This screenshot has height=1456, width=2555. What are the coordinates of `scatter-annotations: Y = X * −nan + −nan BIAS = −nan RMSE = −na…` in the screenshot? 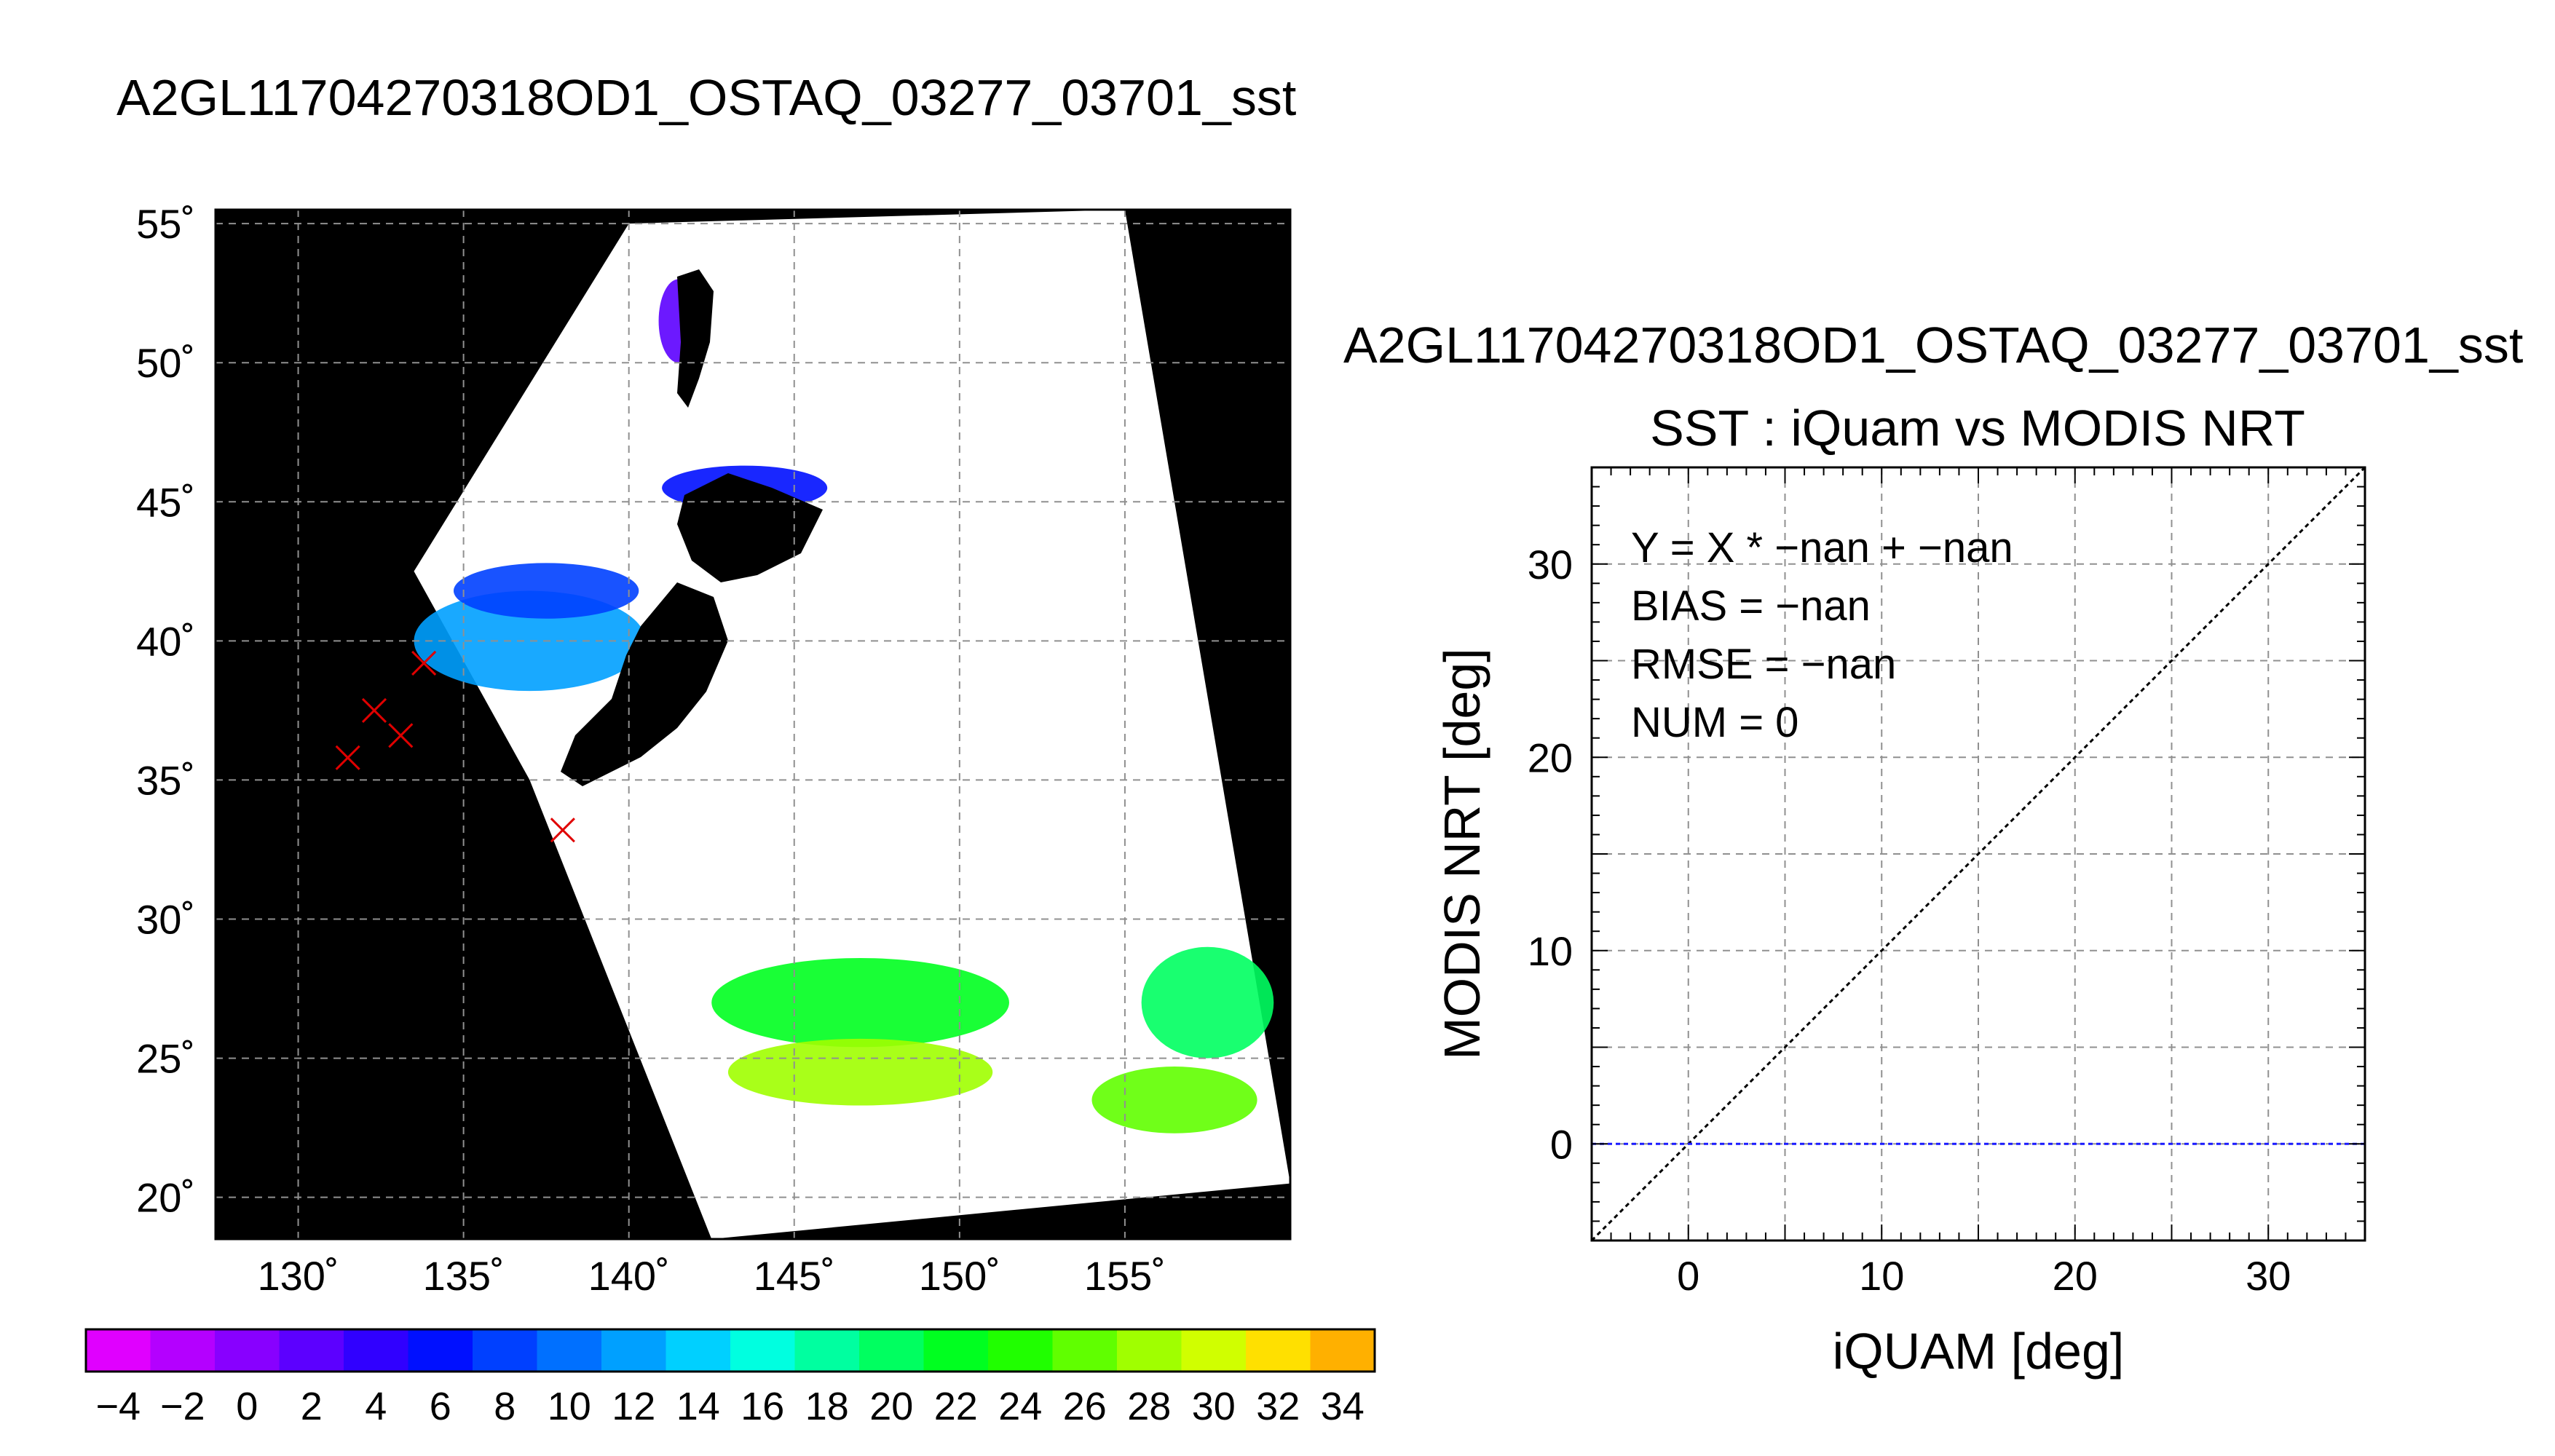 It's located at (1822, 635).